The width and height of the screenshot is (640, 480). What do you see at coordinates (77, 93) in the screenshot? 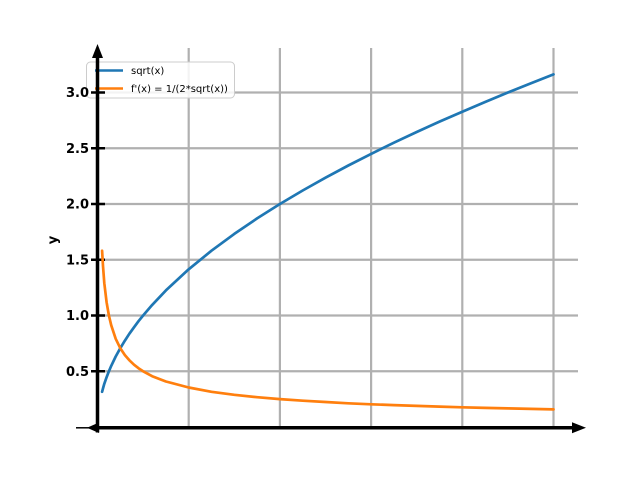
I see `y-tick-label: 3.0` at bounding box center [77, 93].